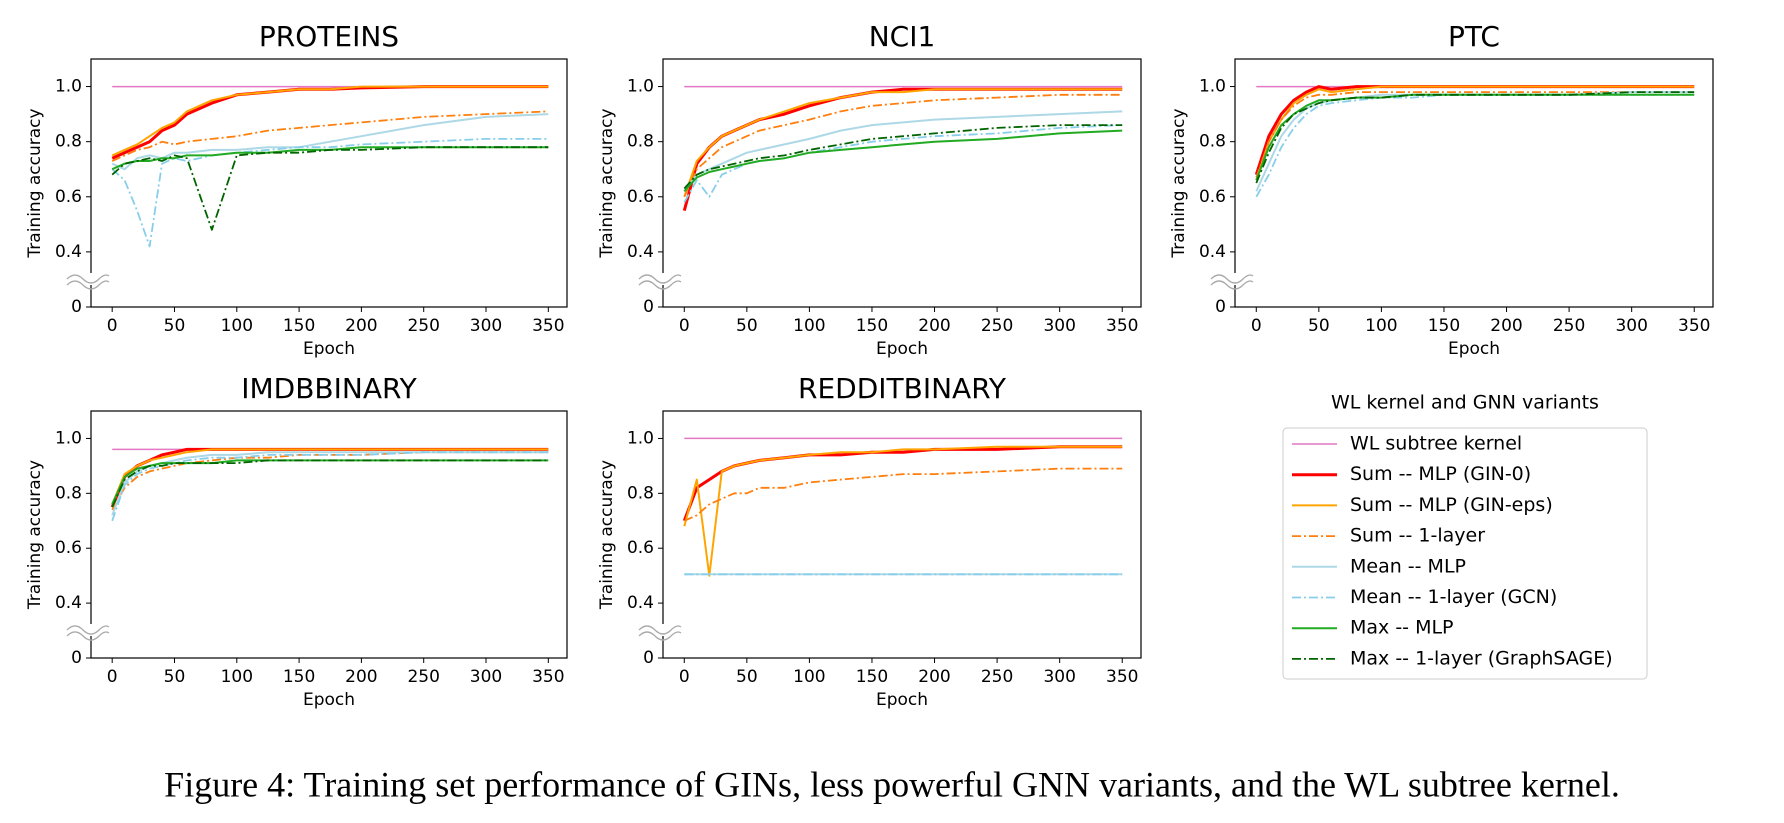  What do you see at coordinates (1417, 536) in the screenshot?
I see `legend-entry: Sum -- 1-layer` at bounding box center [1417, 536].